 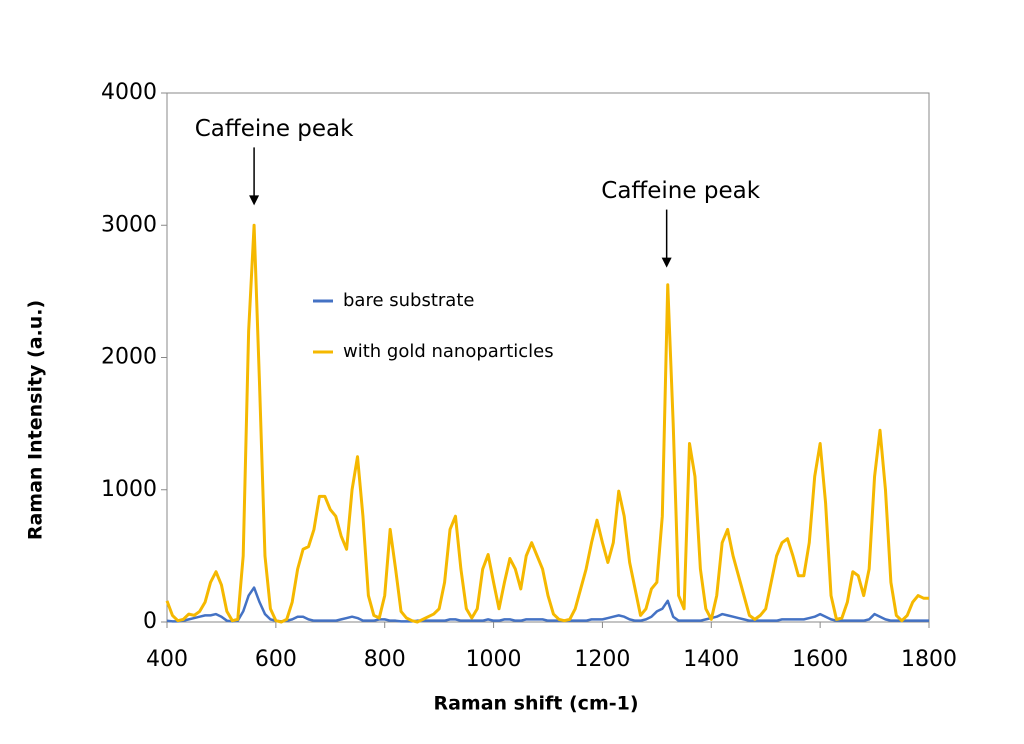 I want to click on x-axis-label: Raman shift (cm-1), so click(x=535, y=704).